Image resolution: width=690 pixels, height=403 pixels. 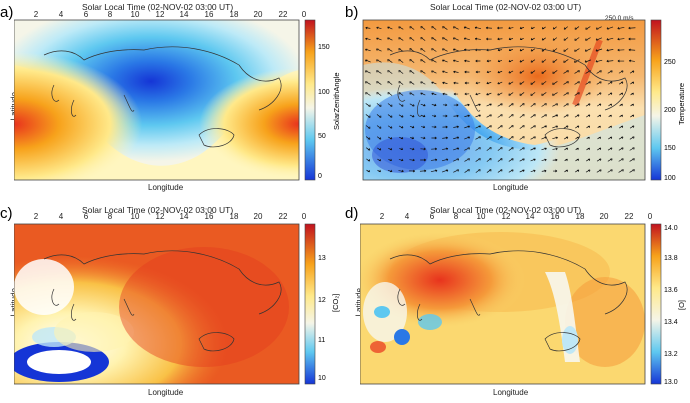 What do you see at coordinates (162, 301) in the screenshot?
I see `panel-c-coastline` at bounding box center [162, 301].